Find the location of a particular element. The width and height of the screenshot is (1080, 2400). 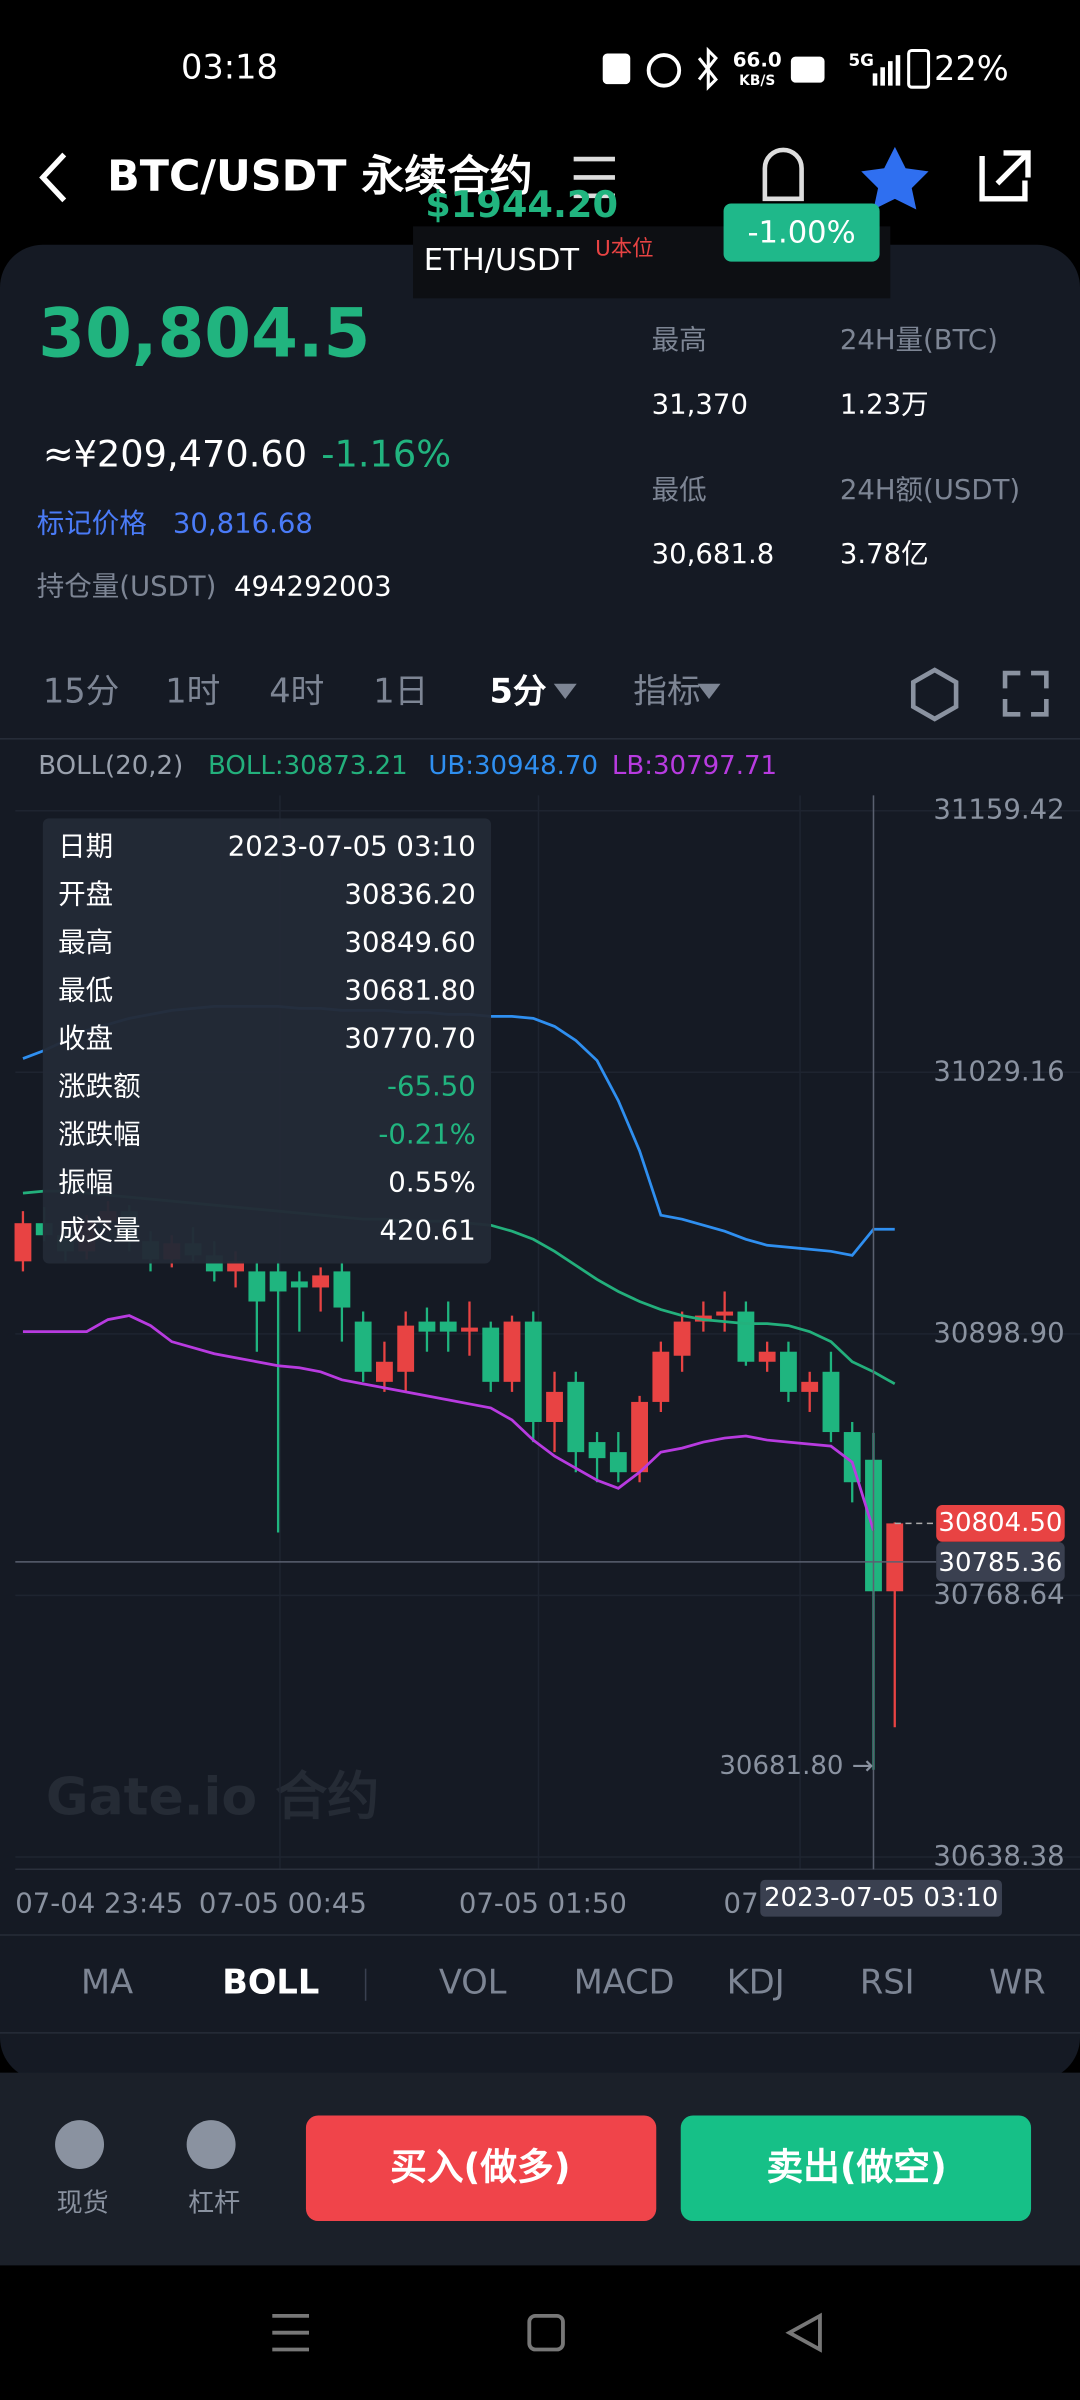

popup-pair: ETH/USDT is located at coordinates (502, 260).